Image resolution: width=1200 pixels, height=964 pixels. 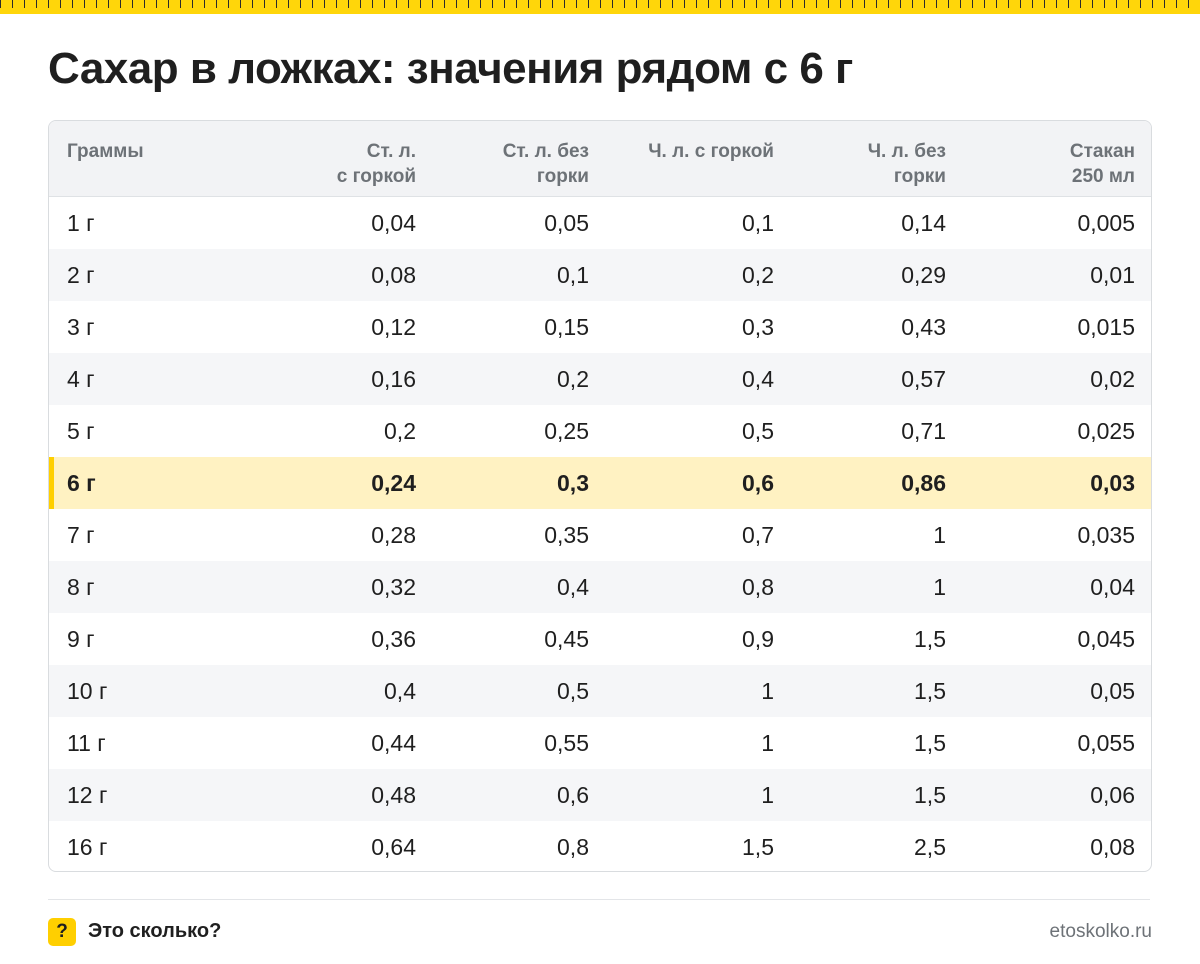 I want to click on table-cell: 0,03, so click(x=1112, y=482).